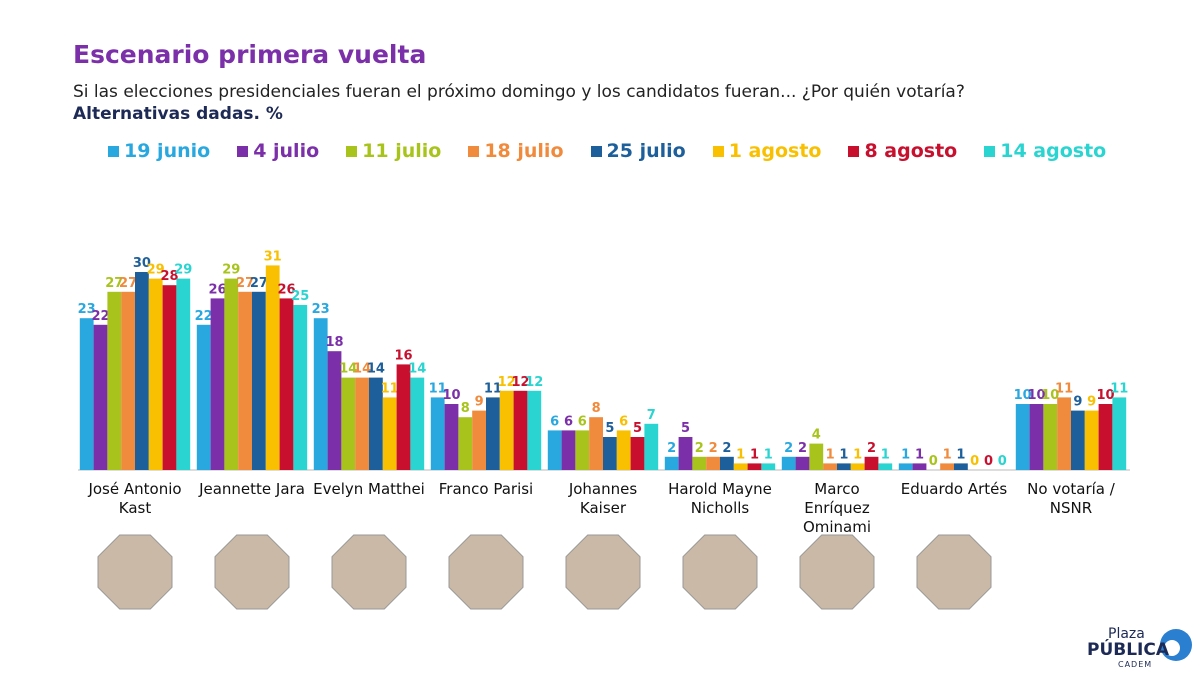  What do you see at coordinates (1045, 151) in the screenshot?
I see `legend-item: 14 agosto` at bounding box center [1045, 151].